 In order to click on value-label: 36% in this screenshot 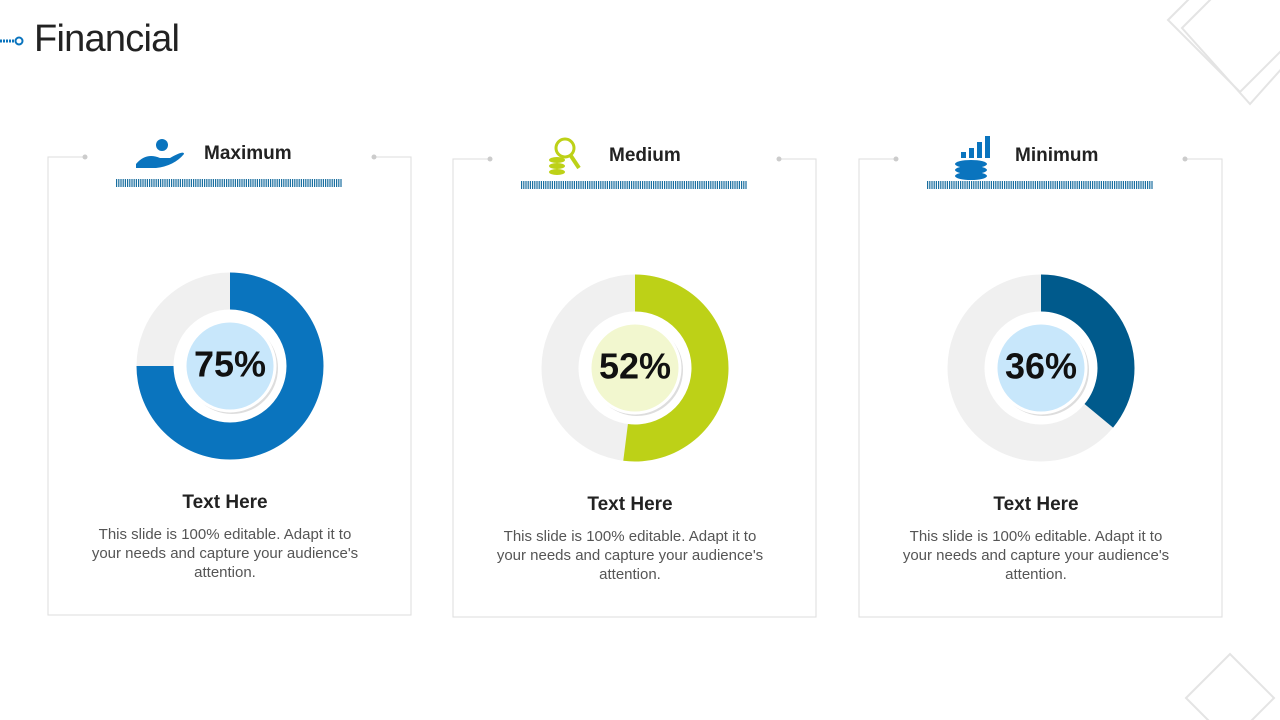, I will do `click(1041, 366)`.